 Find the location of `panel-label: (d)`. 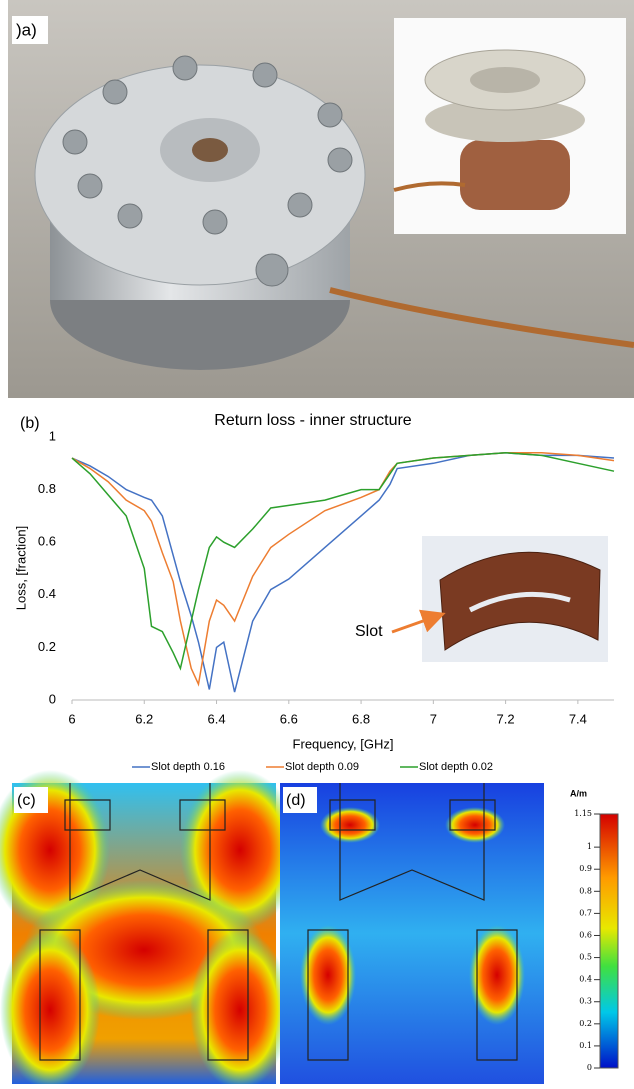

panel-label: (d) is located at coordinates (296, 800).